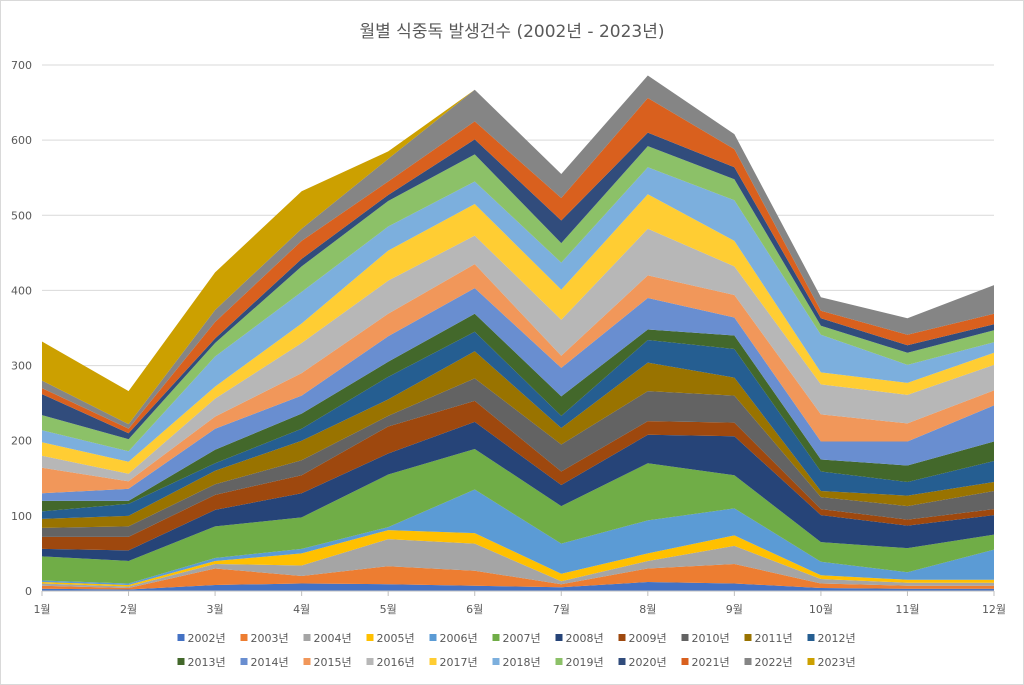  Describe the element at coordinates (648, 638) in the screenshot. I see `legend-label: 2009년` at that location.